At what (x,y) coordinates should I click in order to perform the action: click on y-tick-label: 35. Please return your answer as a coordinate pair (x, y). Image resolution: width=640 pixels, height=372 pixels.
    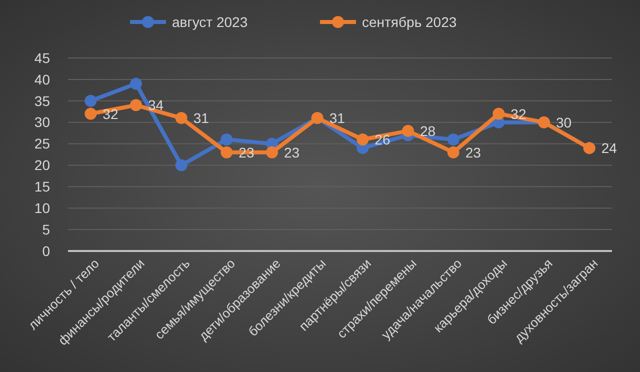
    Looking at the image, I should click on (42, 100).